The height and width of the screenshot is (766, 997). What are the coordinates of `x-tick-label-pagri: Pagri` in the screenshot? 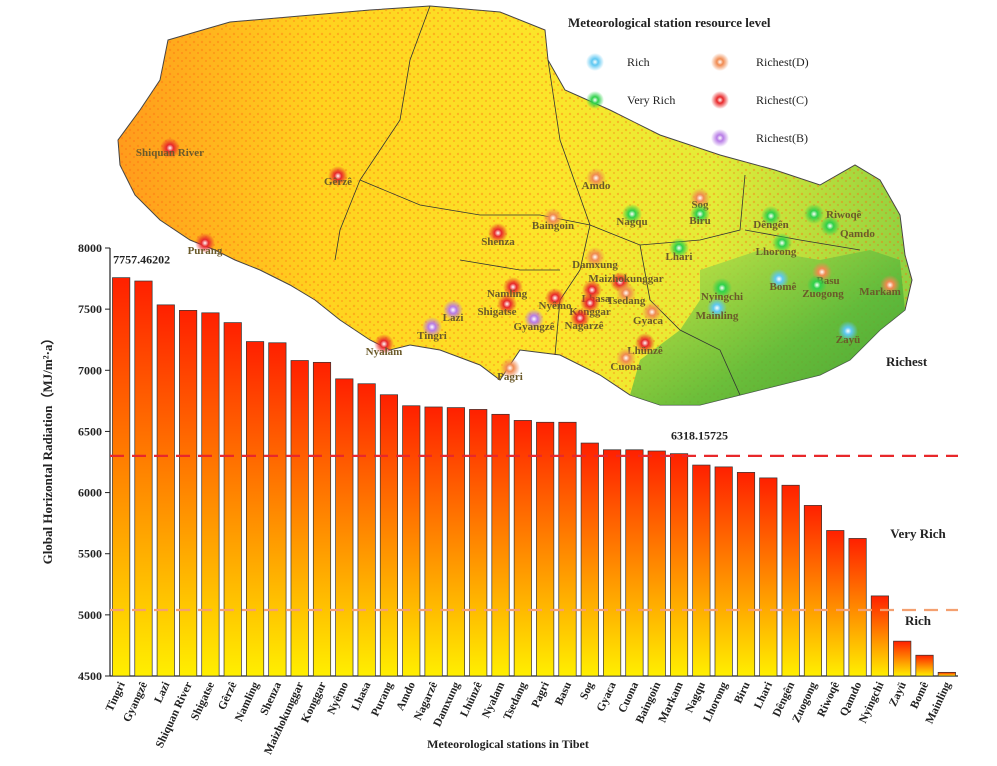 It's located at (541, 694).